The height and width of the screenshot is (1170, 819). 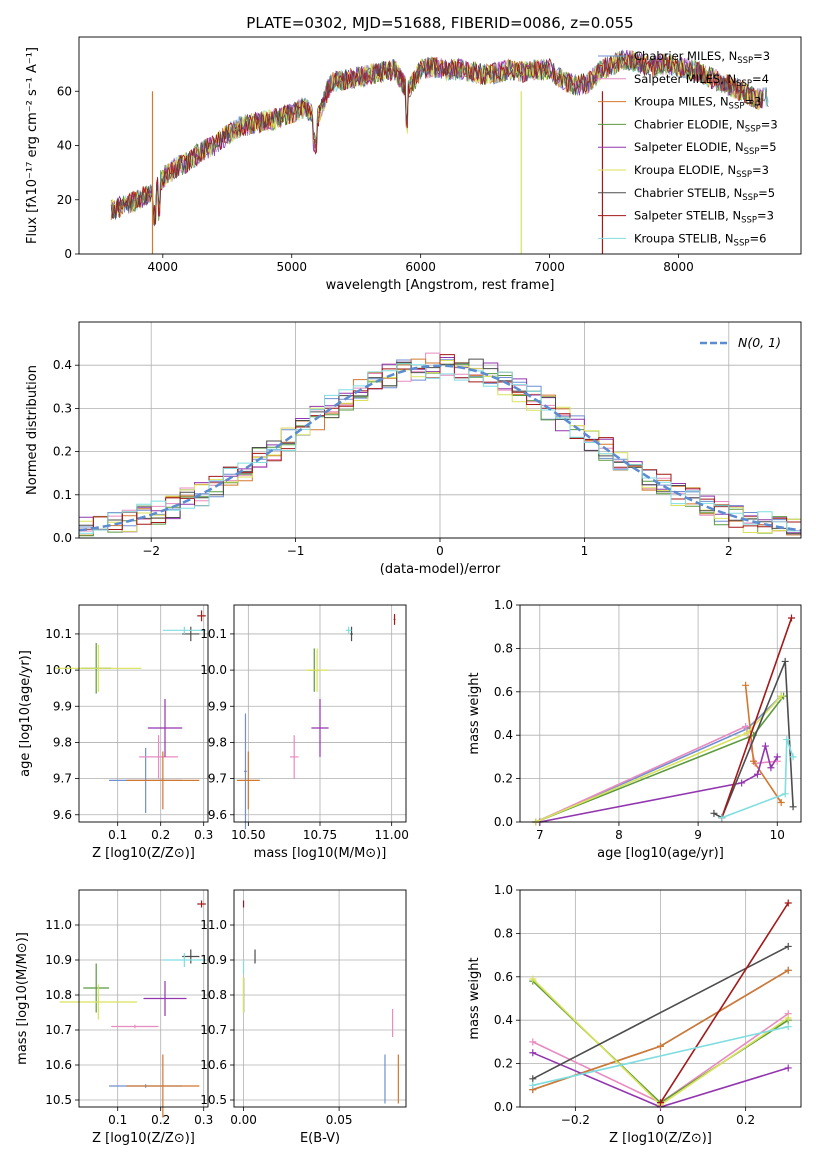 What do you see at coordinates (64, 91) in the screenshot?
I see `y-tick-label: 60` at bounding box center [64, 91].